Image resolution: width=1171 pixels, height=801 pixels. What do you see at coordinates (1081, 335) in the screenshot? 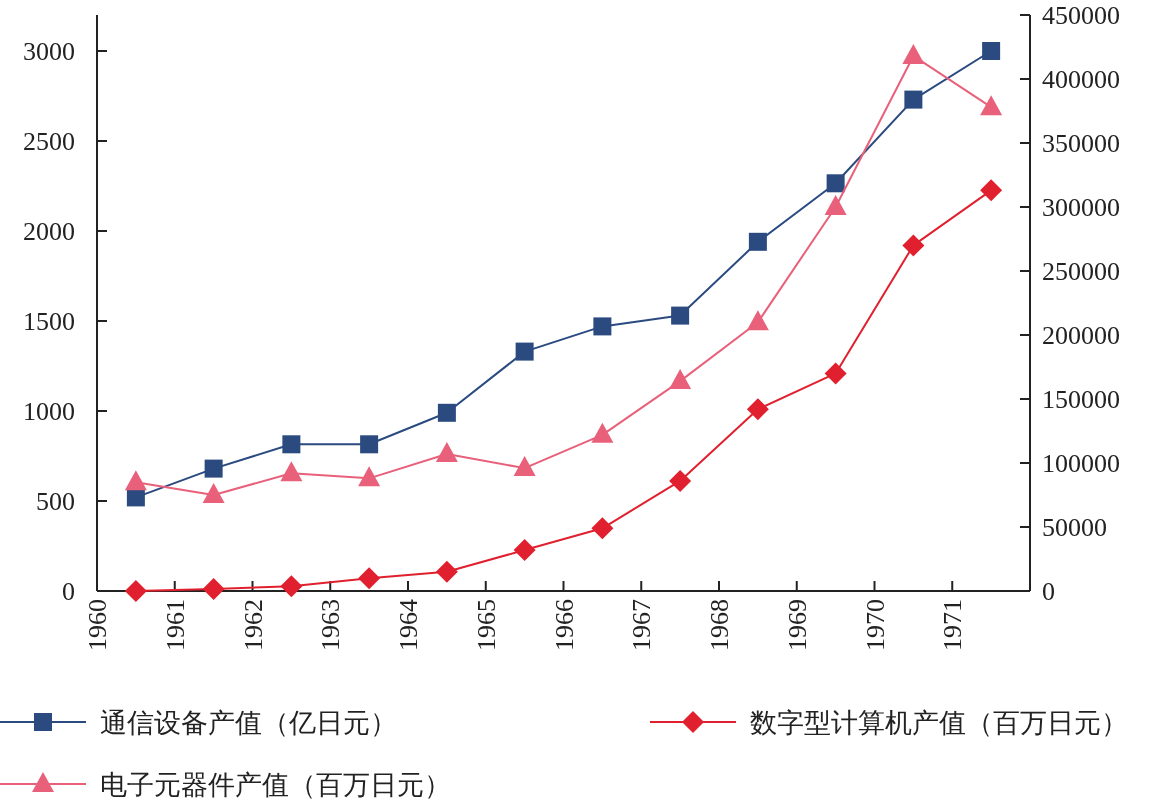
I see `y2-tick-label: 200000` at bounding box center [1081, 335].